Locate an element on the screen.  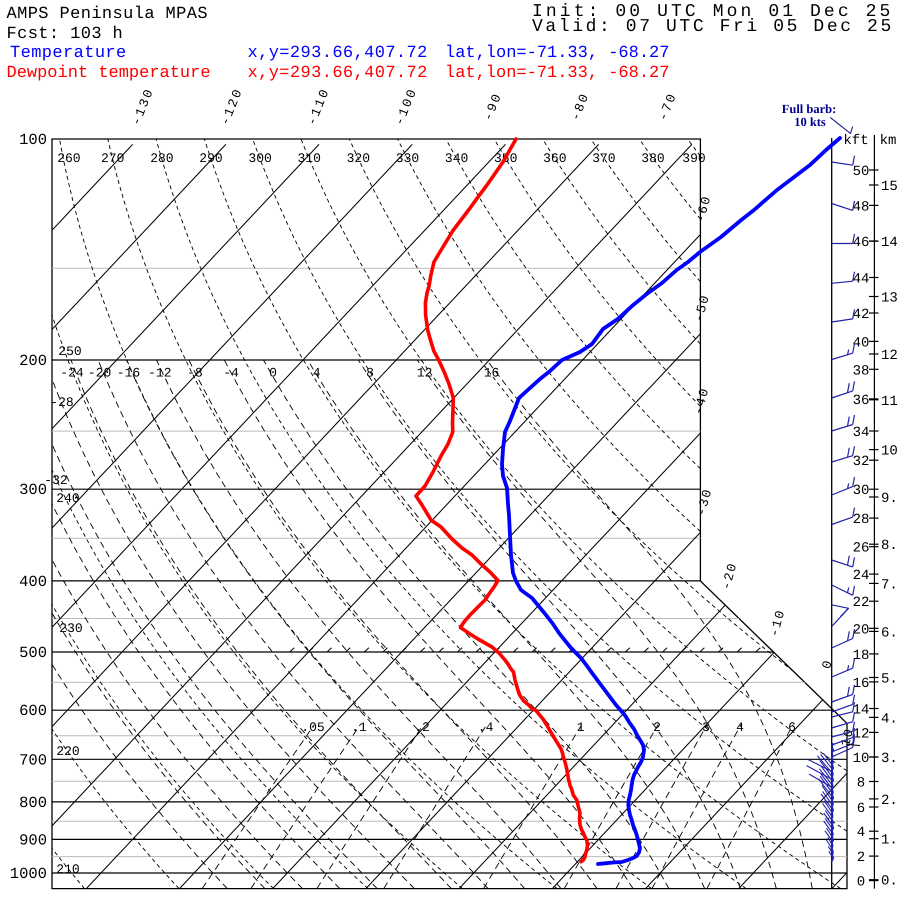
svg-text: 1000 is located at coordinates (28, 874).